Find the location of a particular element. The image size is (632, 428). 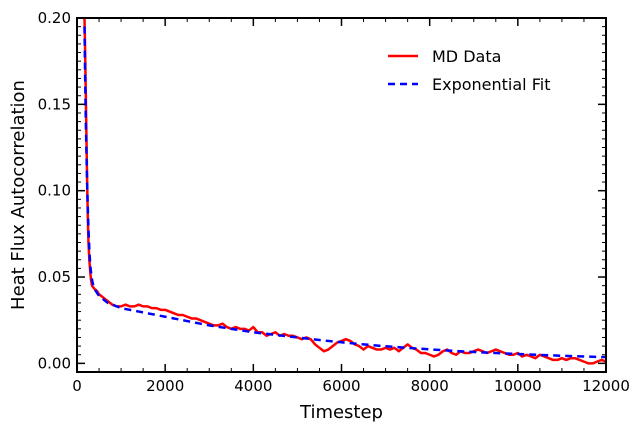

legend-label-exponential-fit: Exponential Fit is located at coordinates (491, 84).